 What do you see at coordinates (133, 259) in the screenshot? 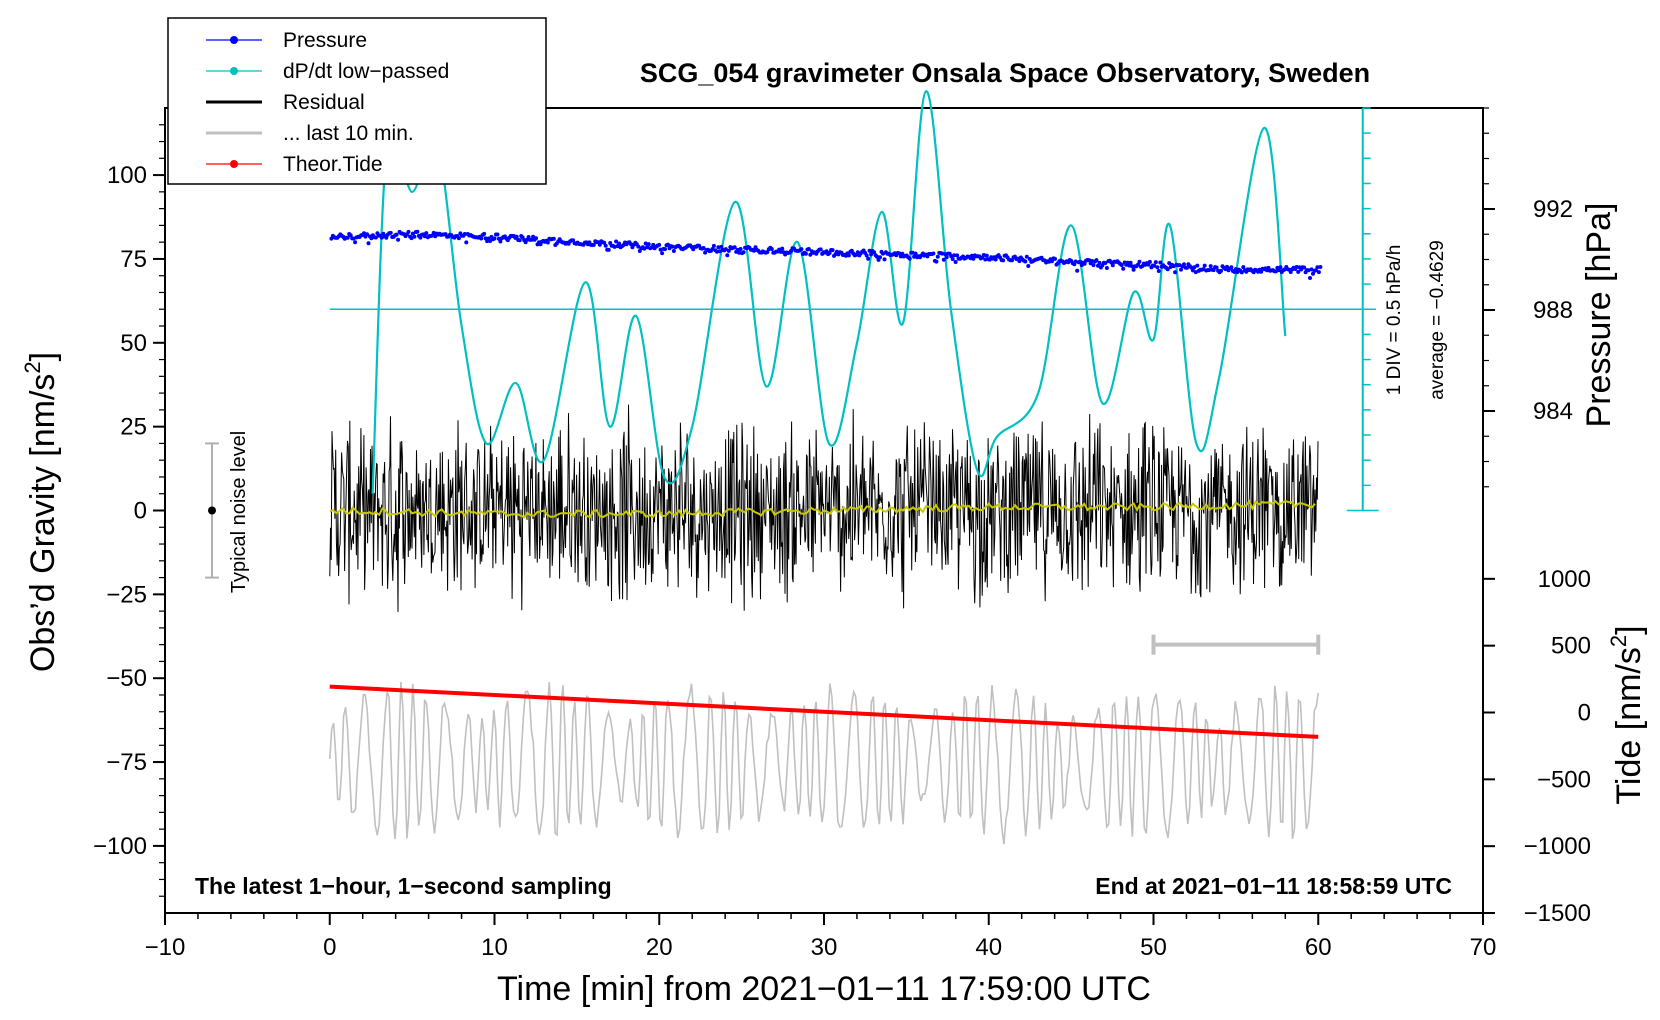
I see `y-tick-label: 75` at bounding box center [133, 259].